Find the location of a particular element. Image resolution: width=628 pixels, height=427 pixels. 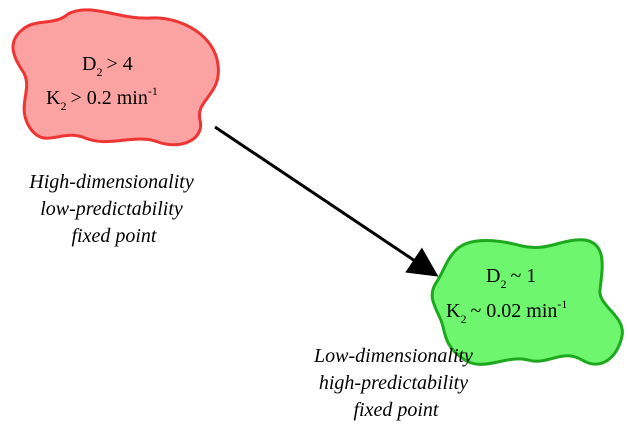

high-k2-relation: > 0.2 min is located at coordinates (108, 98).